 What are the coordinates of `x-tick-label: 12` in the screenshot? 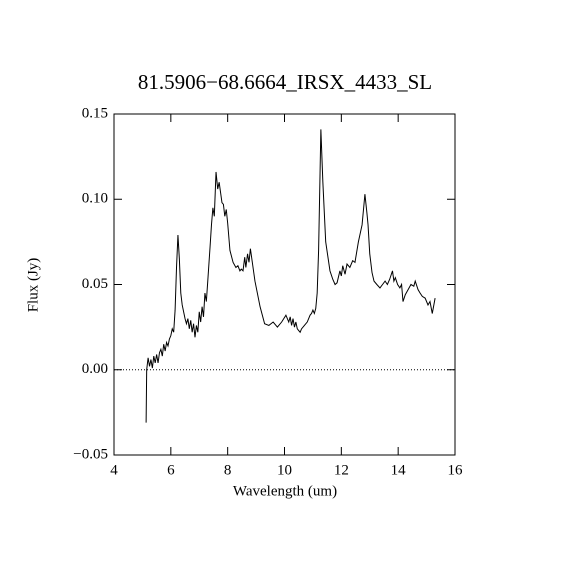 It's located at (341, 470).